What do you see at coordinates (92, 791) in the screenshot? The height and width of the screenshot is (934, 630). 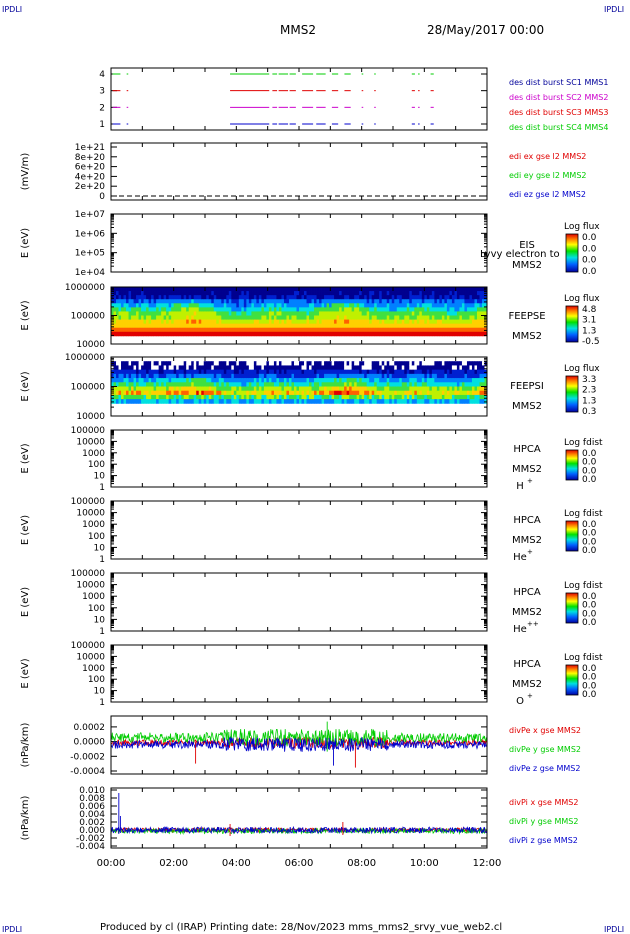 I see `y-tick-label: 0.010` at bounding box center [92, 791].